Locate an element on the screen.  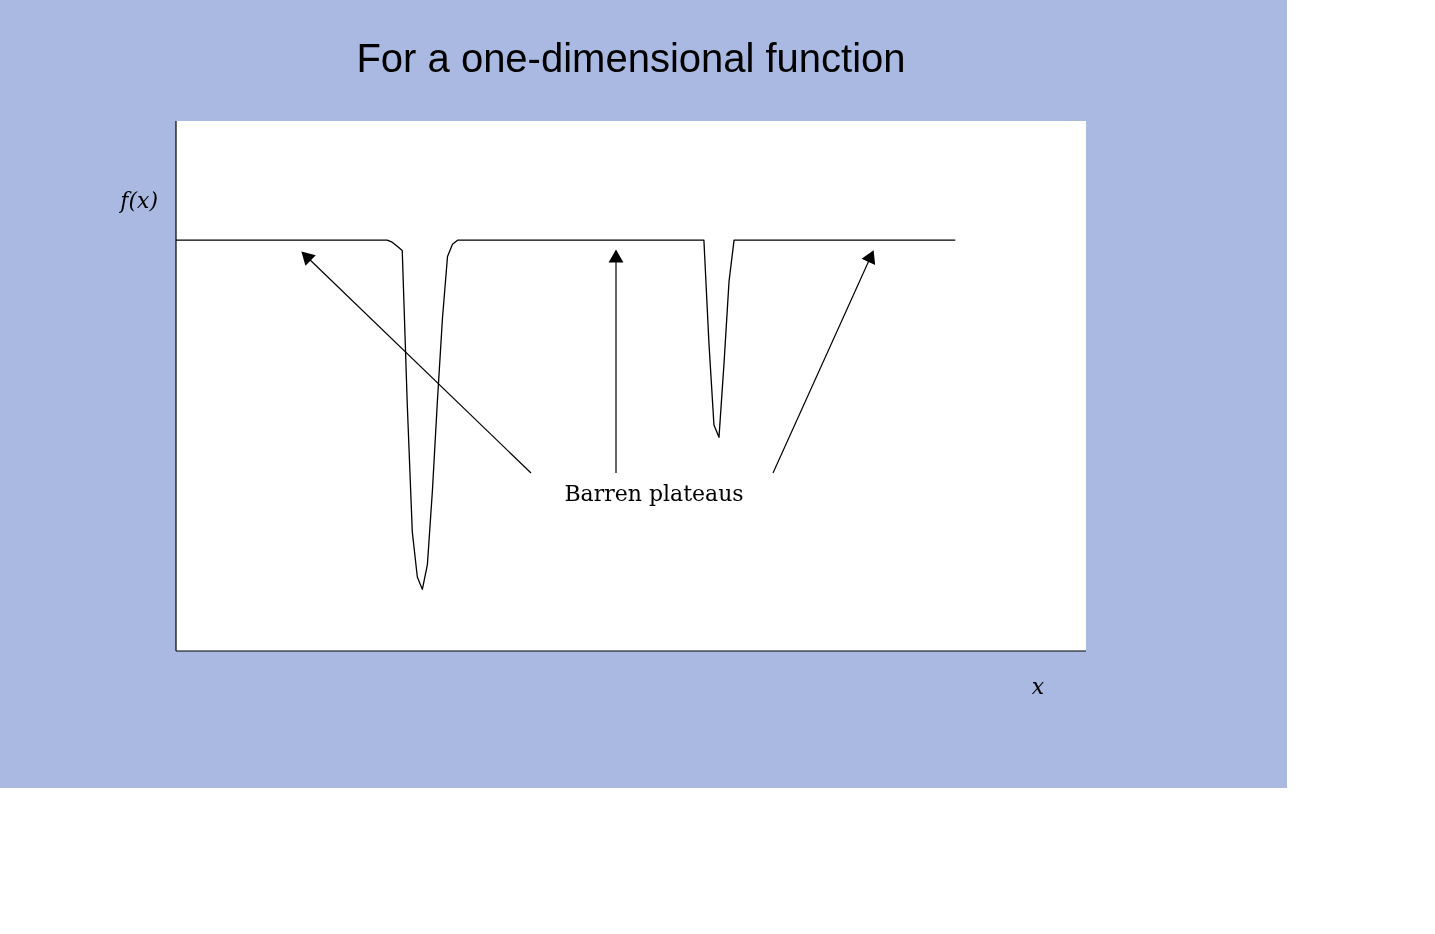
y-axis-title: f(x) is located at coordinates (138, 200).